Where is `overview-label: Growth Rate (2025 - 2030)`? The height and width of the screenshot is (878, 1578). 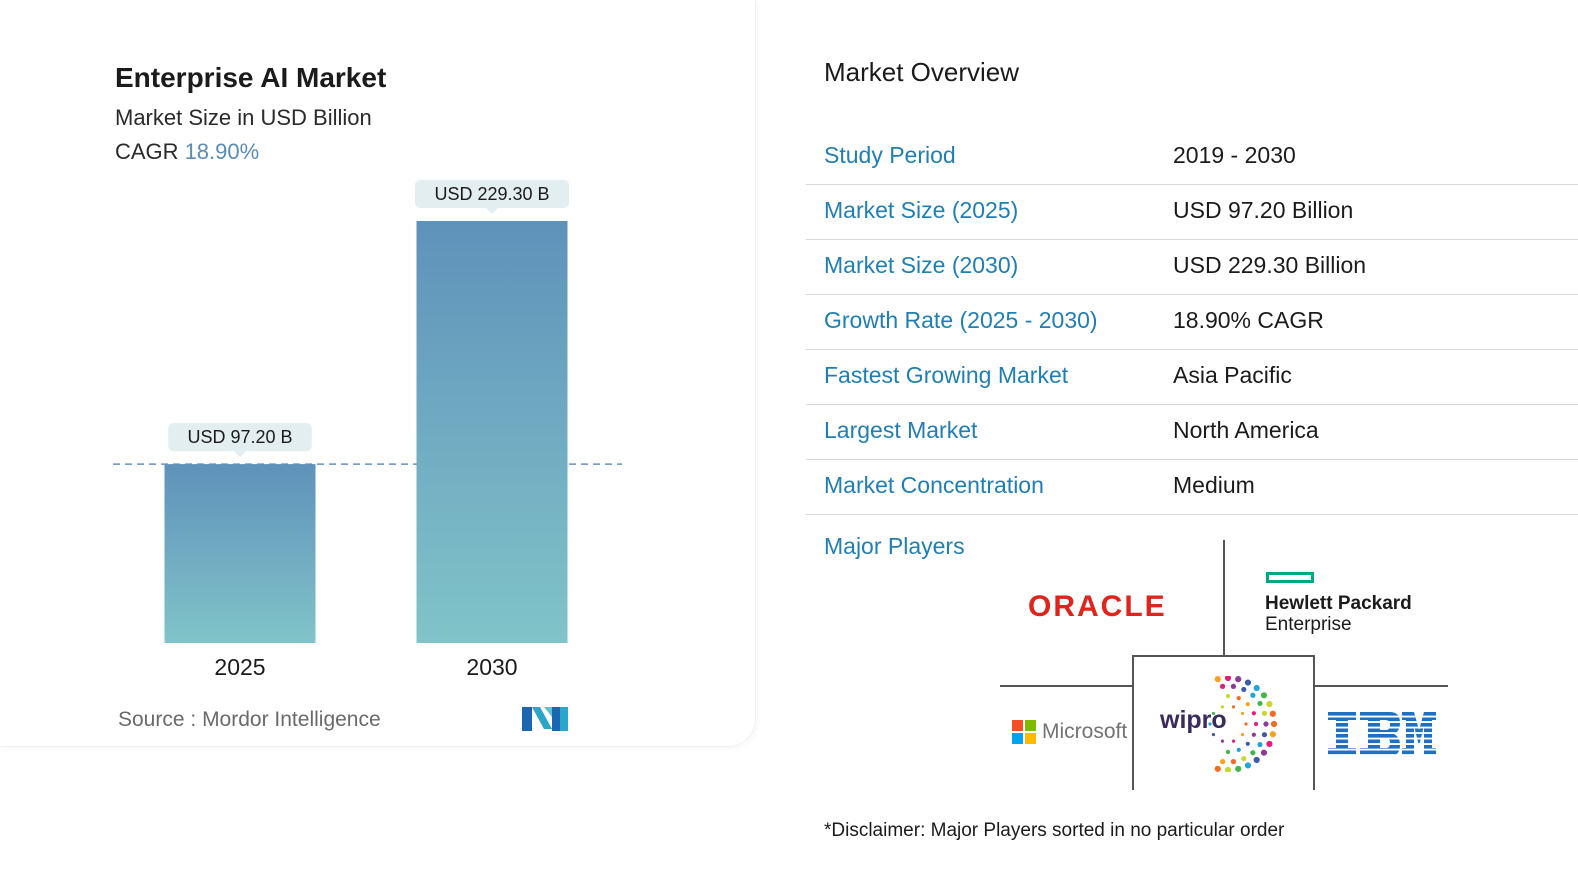 overview-label: Growth Rate (2025 - 2030) is located at coordinates (961, 320).